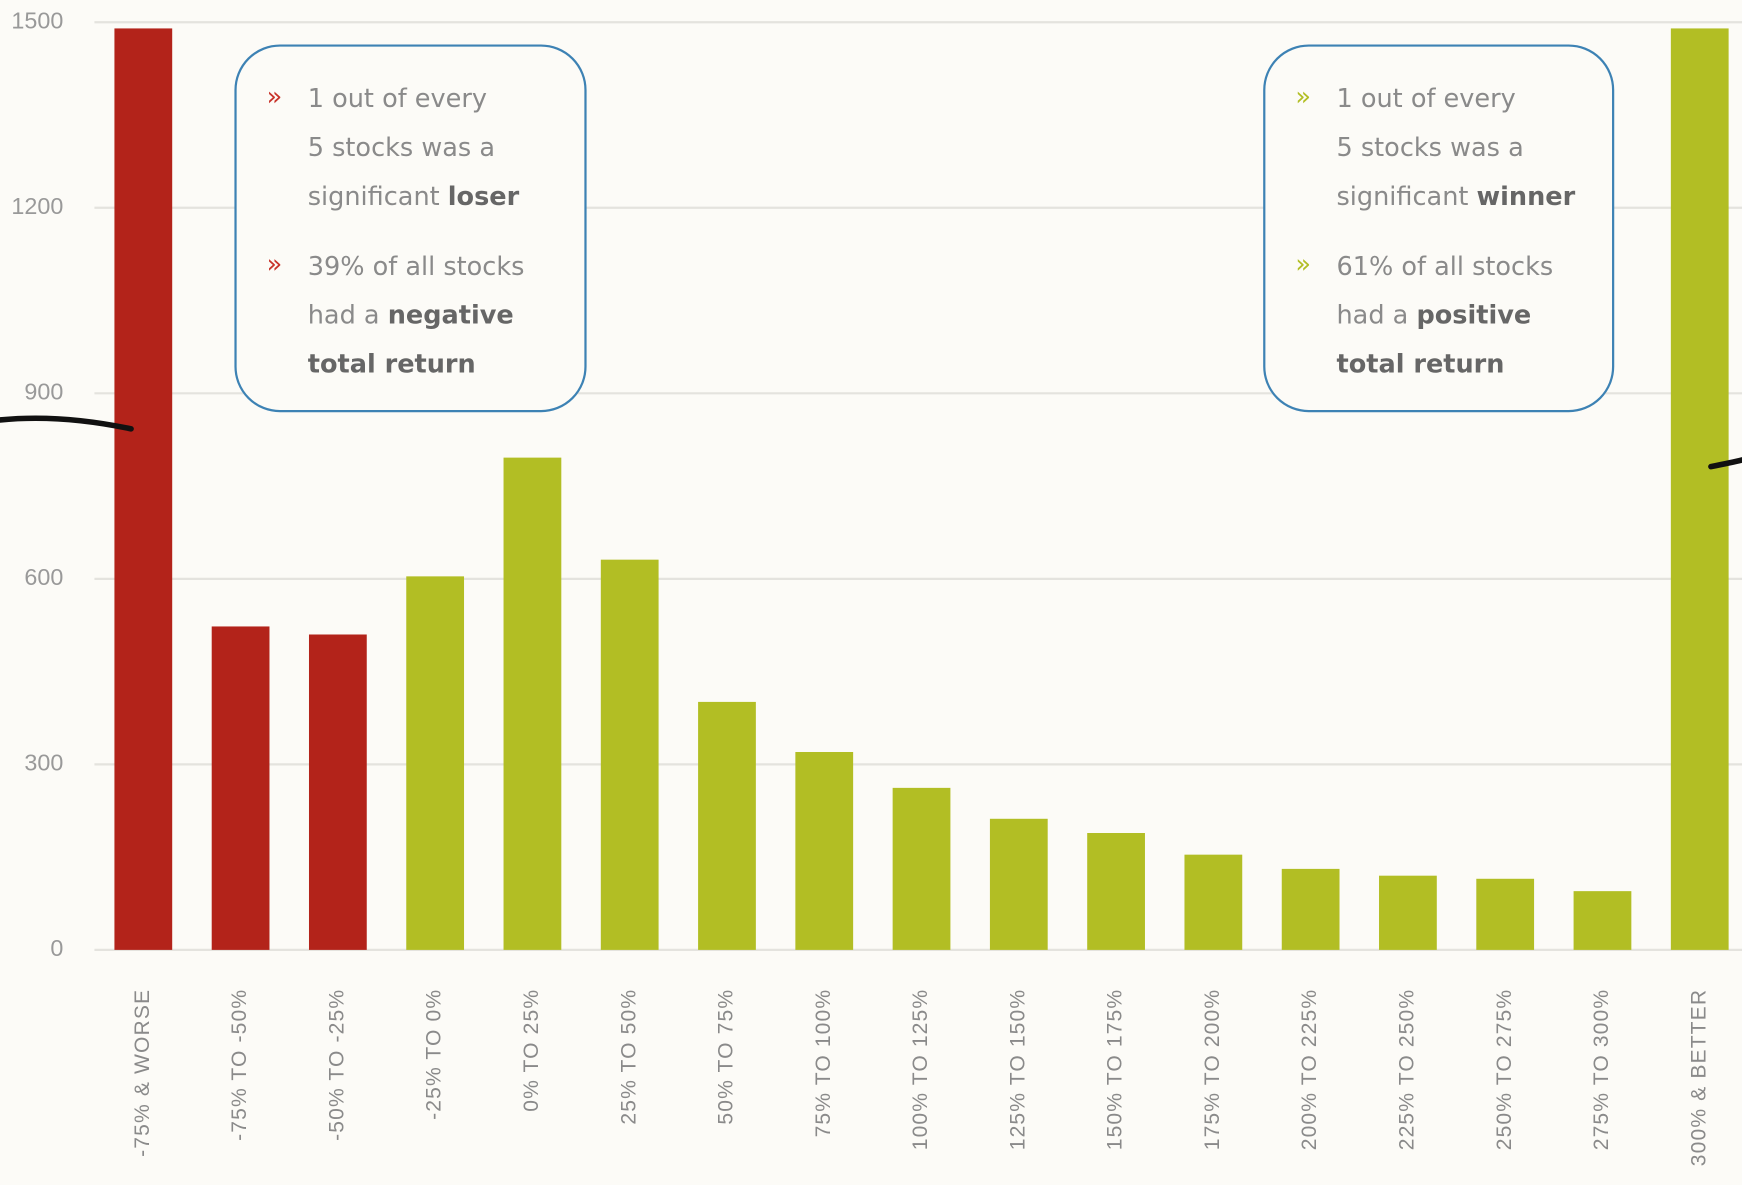 The height and width of the screenshot is (1185, 1742). Describe the element at coordinates (43, 391) in the screenshot. I see `y-tick-label: 900` at that location.